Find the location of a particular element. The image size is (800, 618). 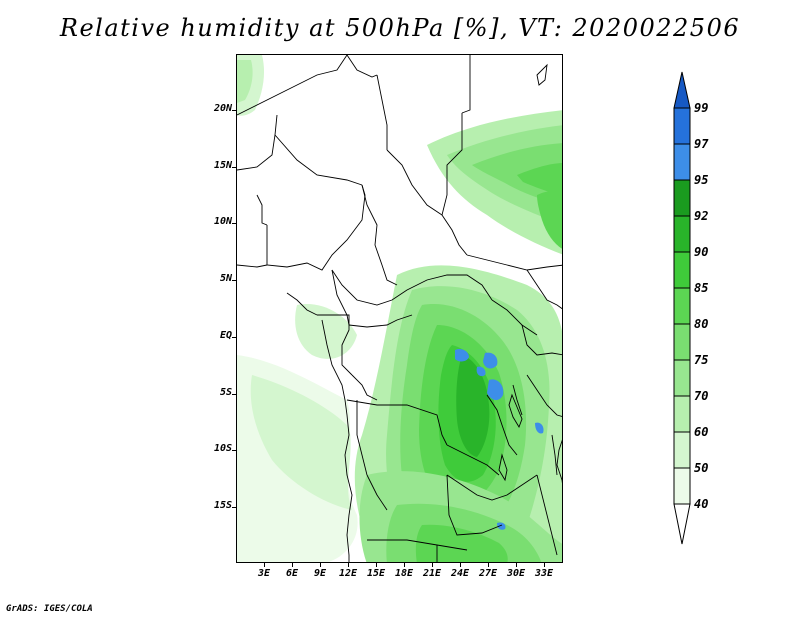

colorbar-bottom-arrow is located at coordinates (682, 524).